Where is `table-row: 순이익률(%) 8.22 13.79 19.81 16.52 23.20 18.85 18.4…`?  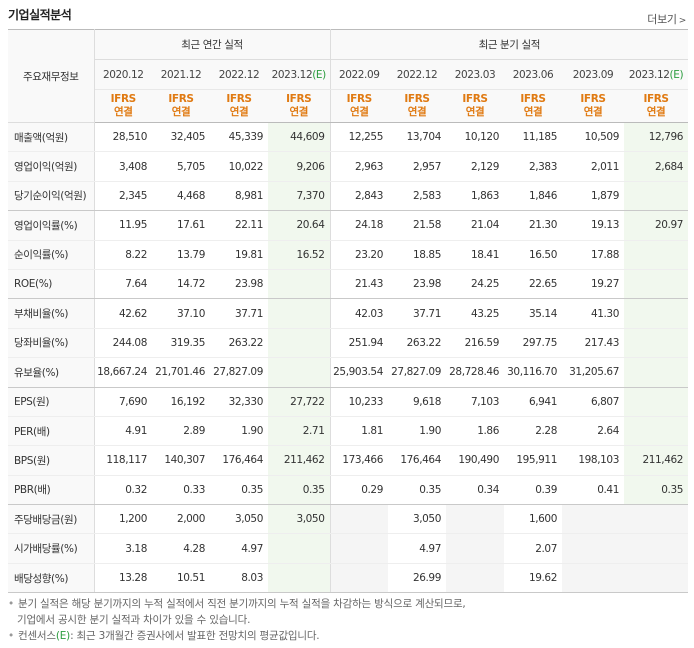
table-row: 순이익률(%) 8.22 13.79 19.81 16.52 23.20 18.85 18.4… is located at coordinates (348, 255).